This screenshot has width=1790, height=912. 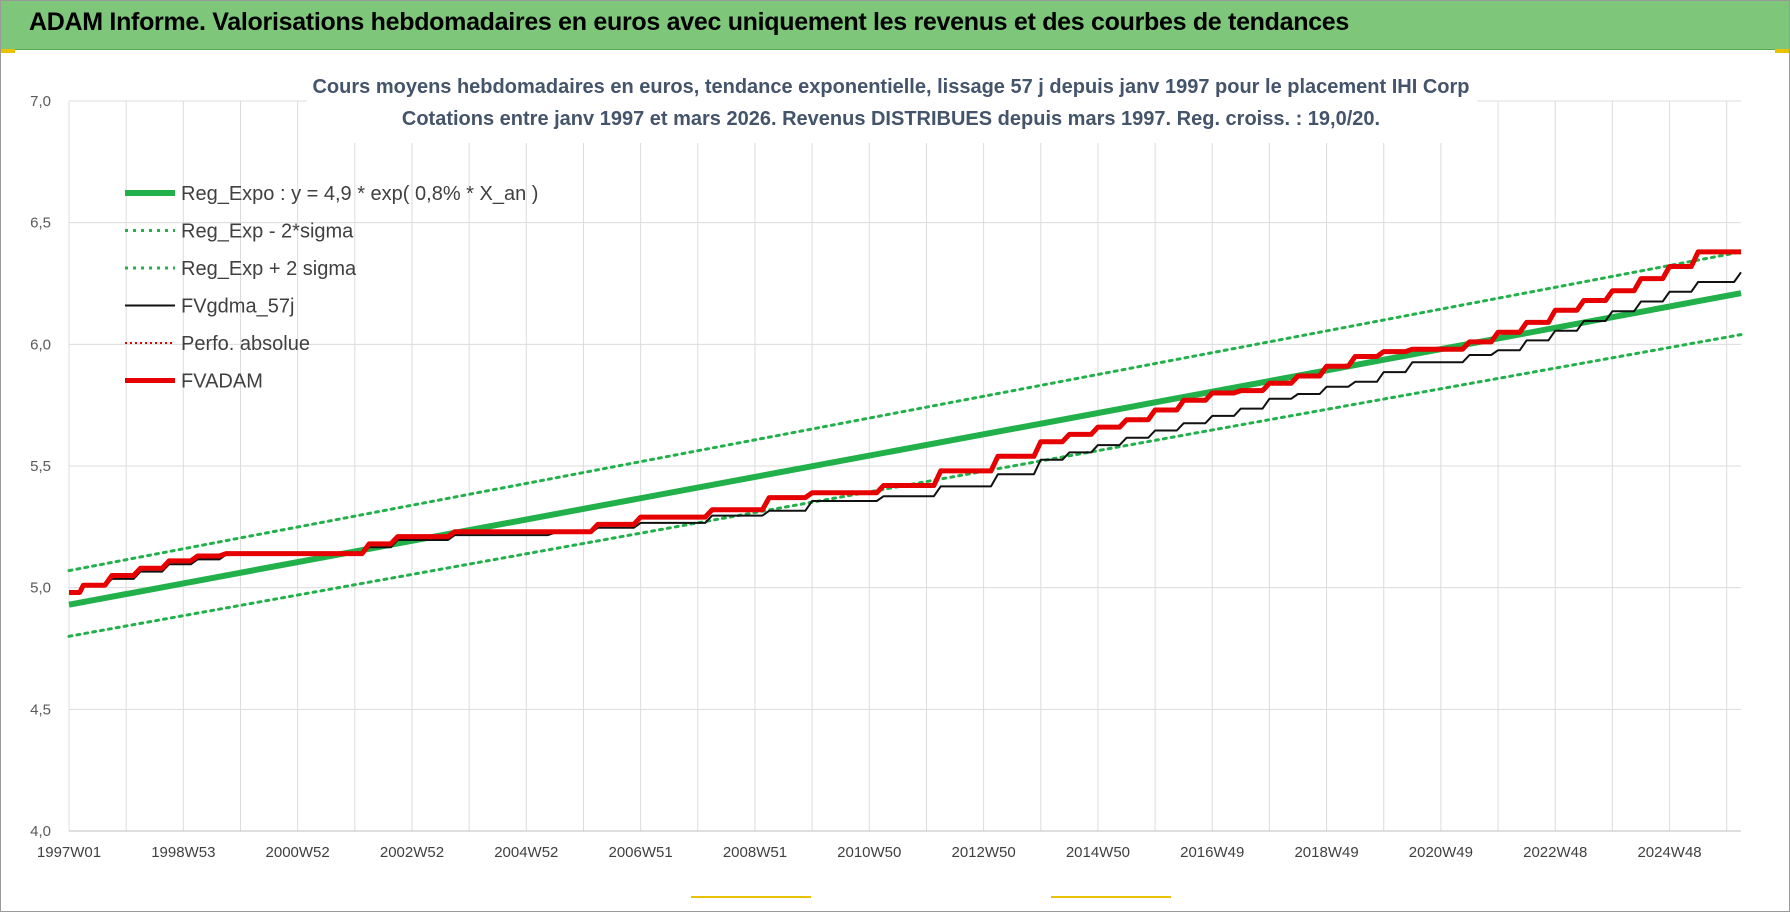 I want to click on x-tick-label: 1997W01, so click(x=69, y=852).